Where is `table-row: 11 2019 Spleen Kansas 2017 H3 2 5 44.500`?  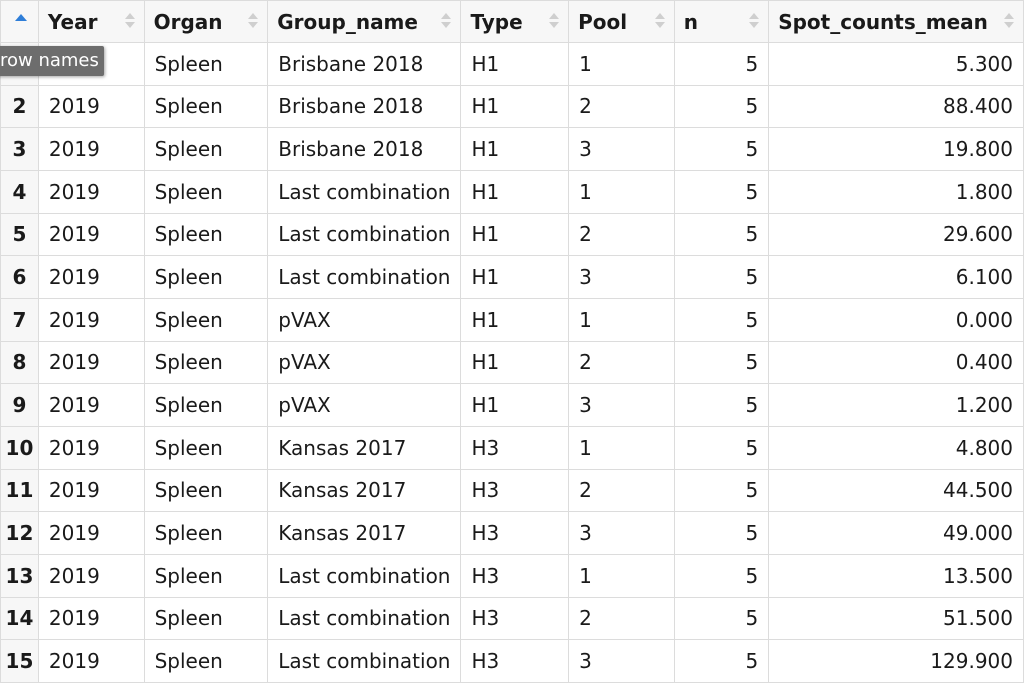 table-row: 11 2019 Spleen Kansas 2017 H3 2 5 44.500 is located at coordinates (512, 490).